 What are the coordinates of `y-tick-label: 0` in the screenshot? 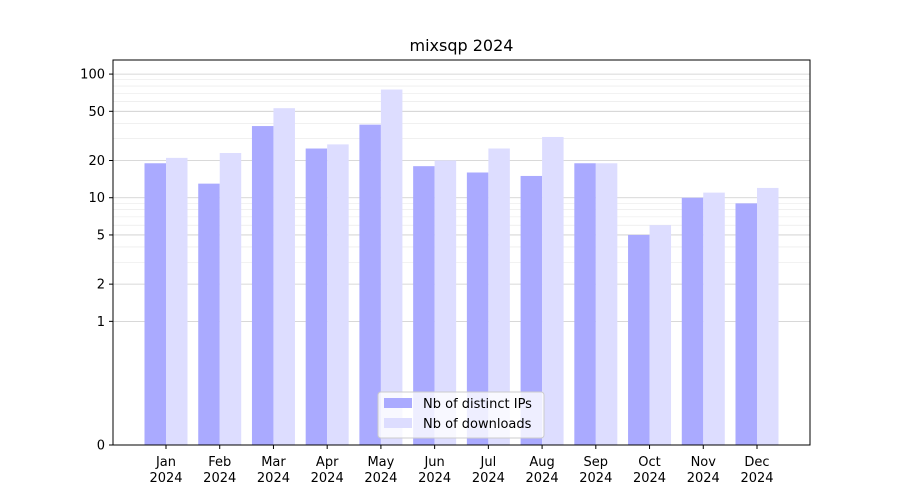 It's located at (101, 446).